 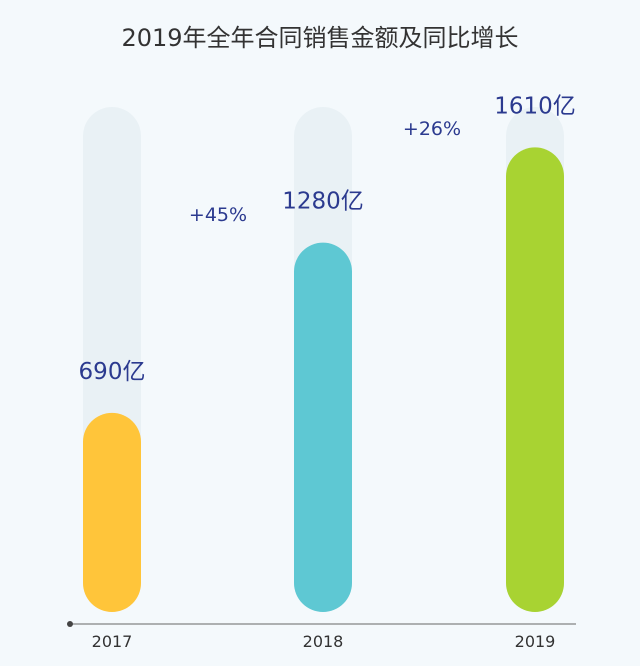 I want to click on tick-label-2018: 2018, so click(x=323, y=641).